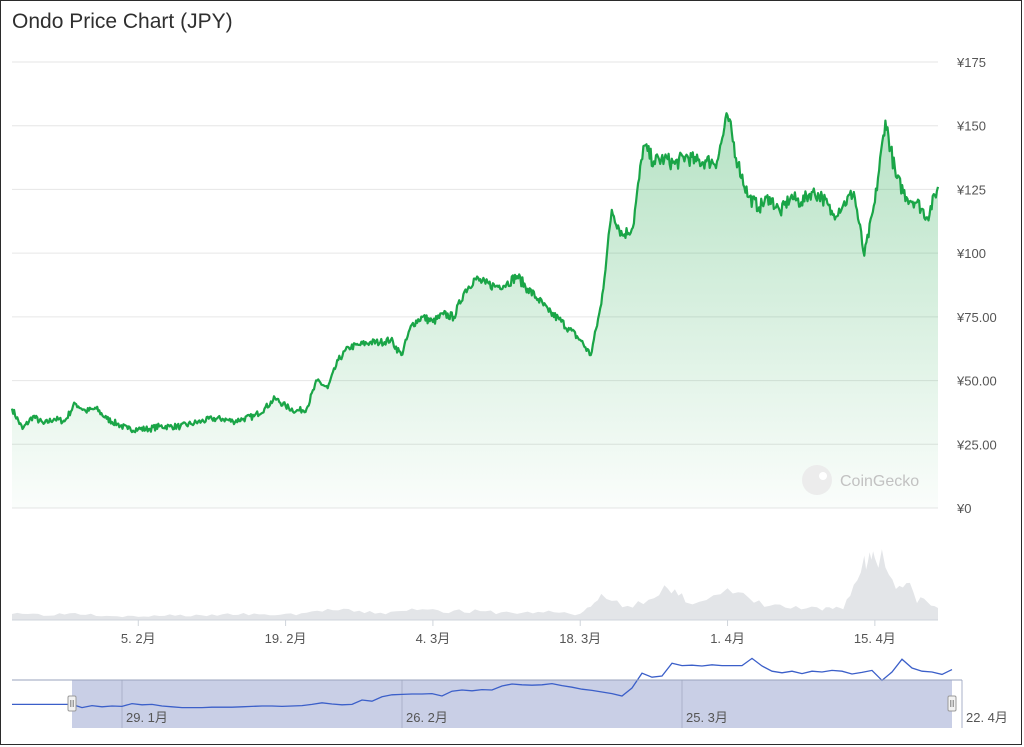 Image resolution: width=1024 pixels, height=747 pixels. I want to click on x-tick-label: 1. 4月, so click(727, 638).